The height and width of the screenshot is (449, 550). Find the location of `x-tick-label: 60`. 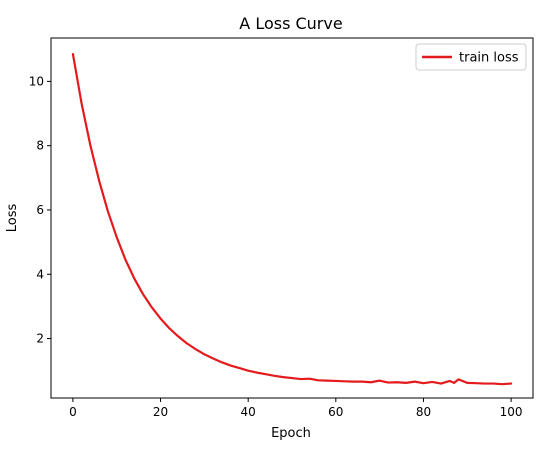

x-tick-label: 60 is located at coordinates (335, 412).